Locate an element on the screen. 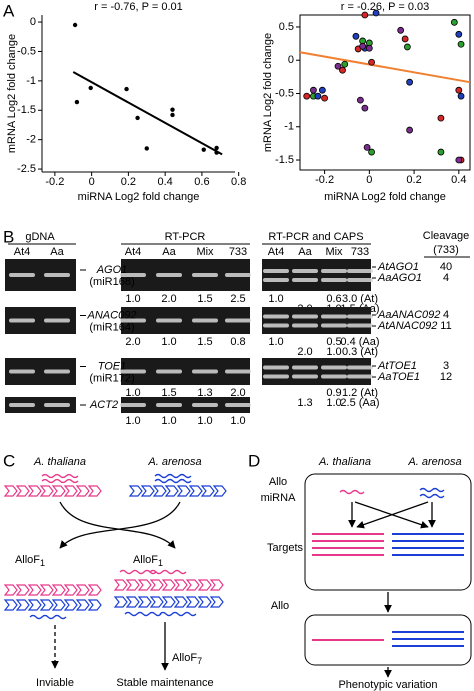  allele-label: AaTOE1 is located at coordinates (398, 377).